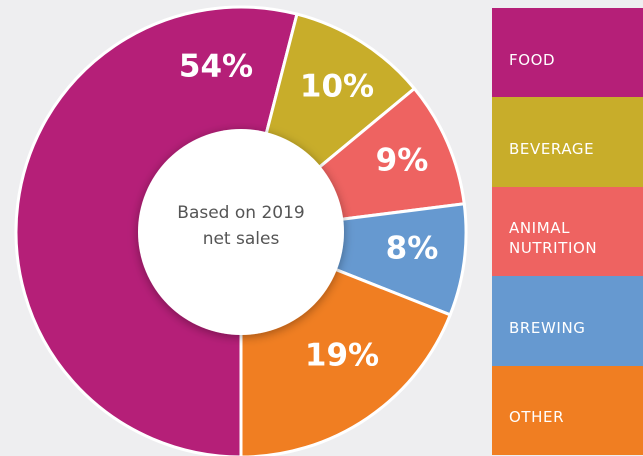  I want to click on value-label: 10%, so click(337, 87).